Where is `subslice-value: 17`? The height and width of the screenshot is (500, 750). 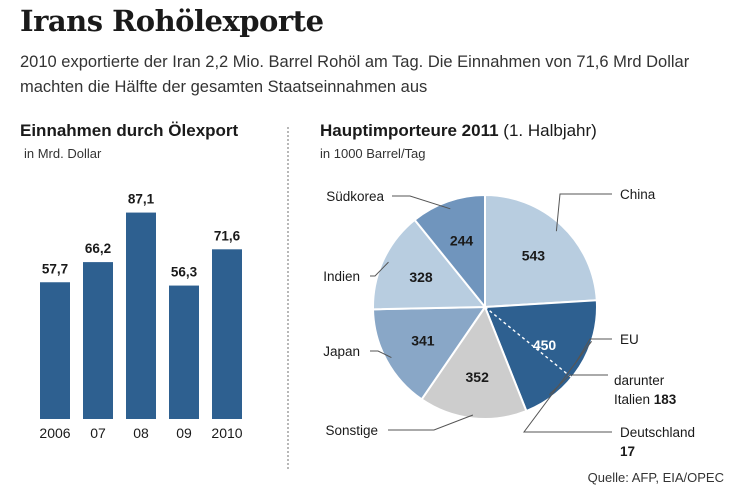 subslice-value: 17 is located at coordinates (627, 451).